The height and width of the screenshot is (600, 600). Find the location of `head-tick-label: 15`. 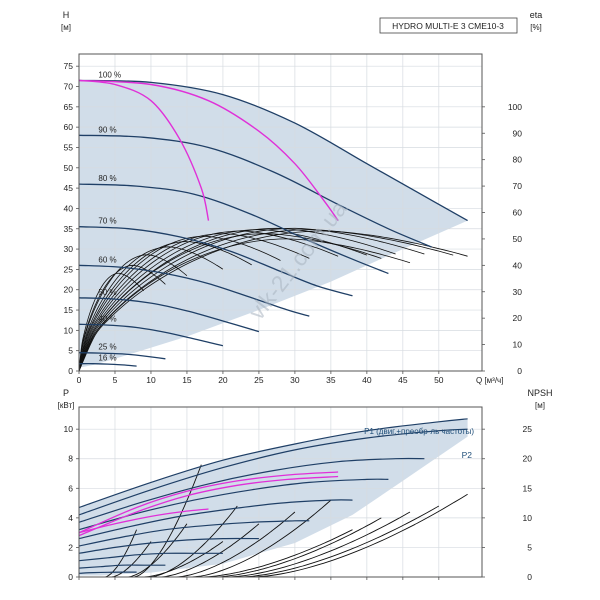

head-tick-label: 15 is located at coordinates (69, 310).